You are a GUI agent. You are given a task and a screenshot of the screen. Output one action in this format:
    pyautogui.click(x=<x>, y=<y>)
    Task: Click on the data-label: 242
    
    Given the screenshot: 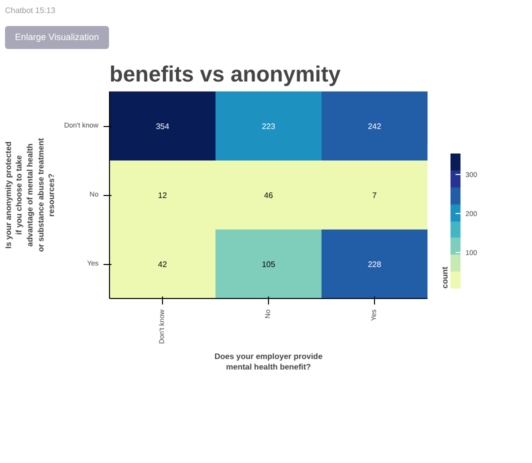 What is the action you would take?
    pyautogui.click(x=375, y=127)
    